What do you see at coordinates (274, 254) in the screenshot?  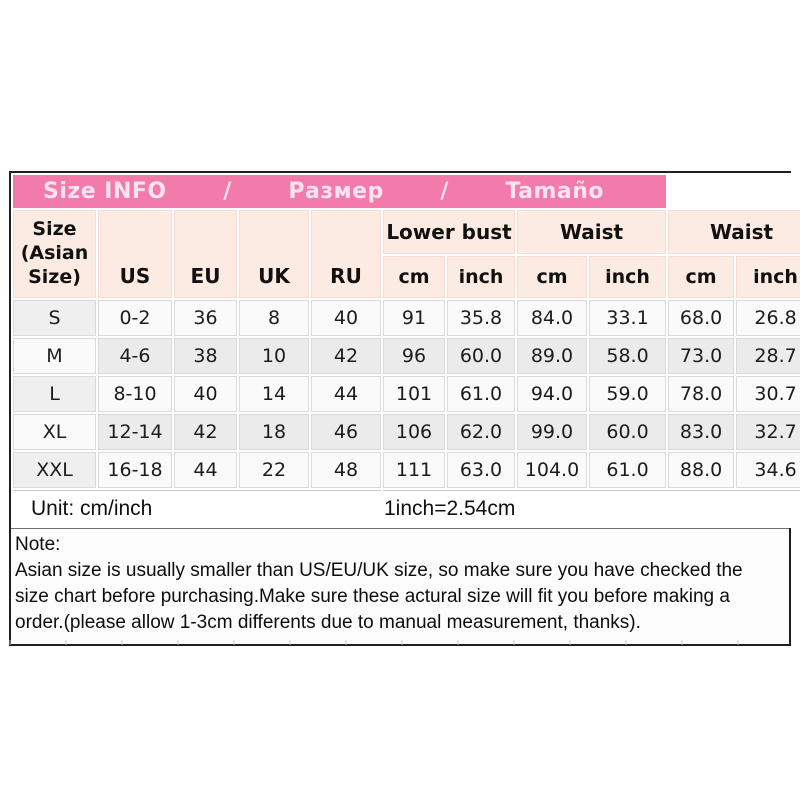 I see `column-header-uk: UK` at bounding box center [274, 254].